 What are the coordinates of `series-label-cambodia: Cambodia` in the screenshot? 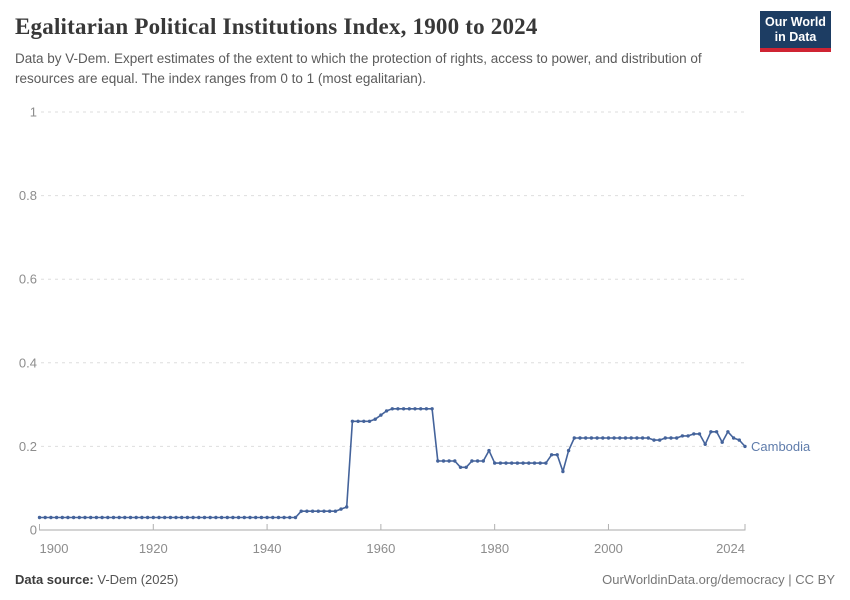 It's located at (781, 446).